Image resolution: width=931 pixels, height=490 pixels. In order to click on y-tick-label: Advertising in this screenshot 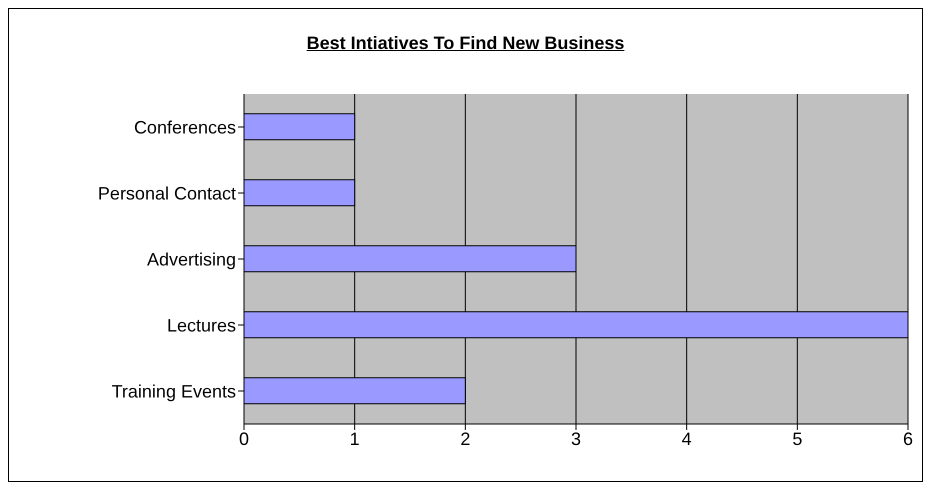, I will do `click(191, 259)`.